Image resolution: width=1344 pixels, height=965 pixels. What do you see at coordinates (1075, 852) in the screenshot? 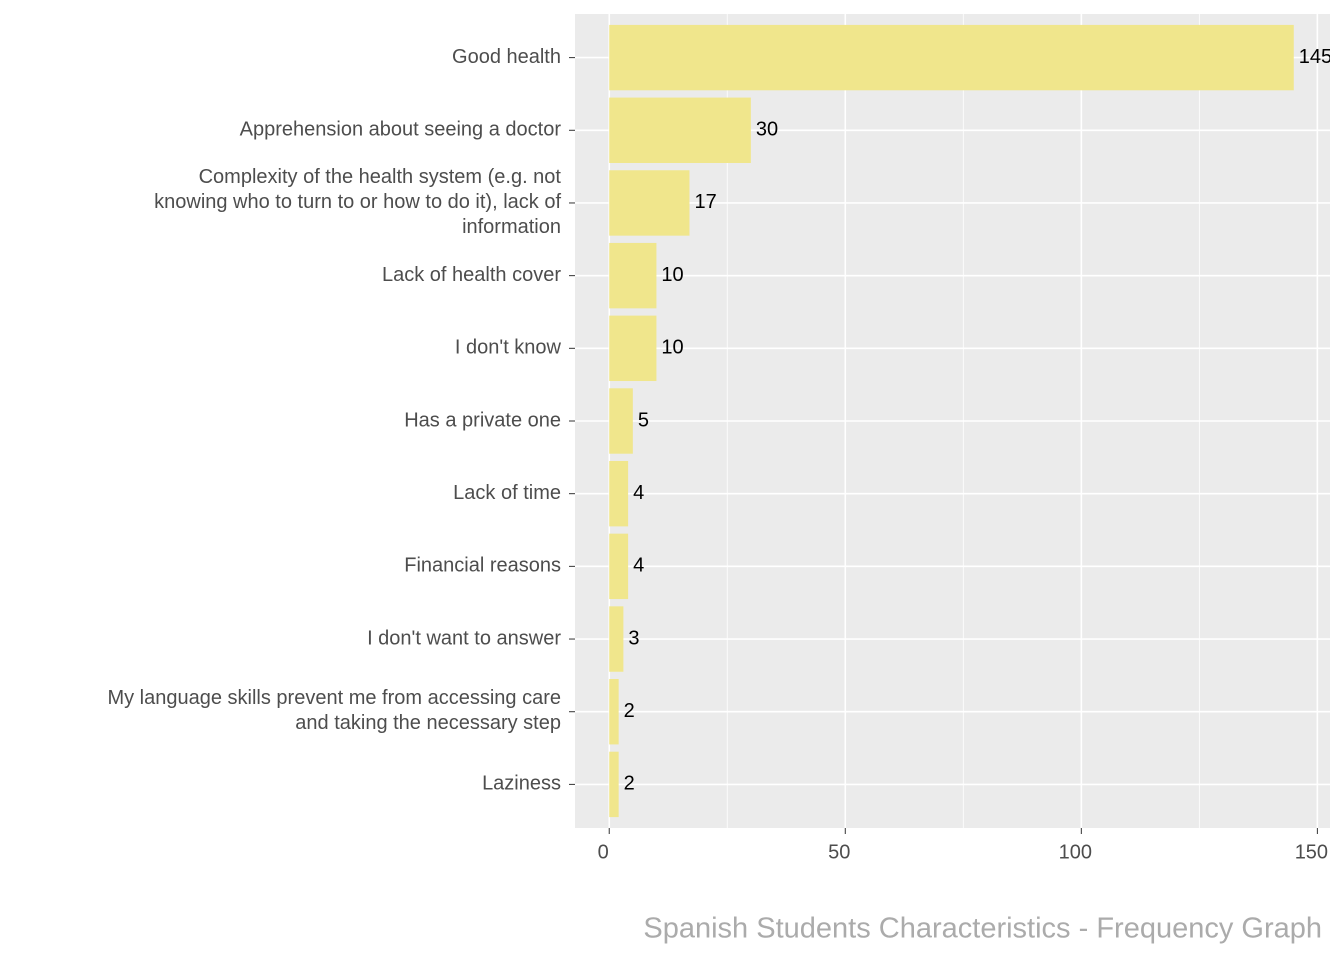
I see `x-tick-label: 100` at bounding box center [1075, 852].